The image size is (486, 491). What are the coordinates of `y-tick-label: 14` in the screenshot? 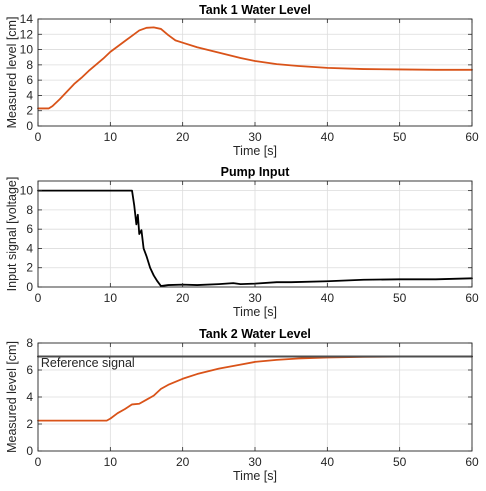 It's located at (27, 19).